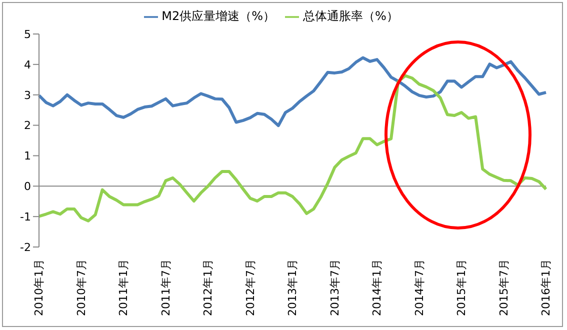  Describe the element at coordinates (81, 287) in the screenshot. I see `x-tick-label: 2010年7月` at that location.